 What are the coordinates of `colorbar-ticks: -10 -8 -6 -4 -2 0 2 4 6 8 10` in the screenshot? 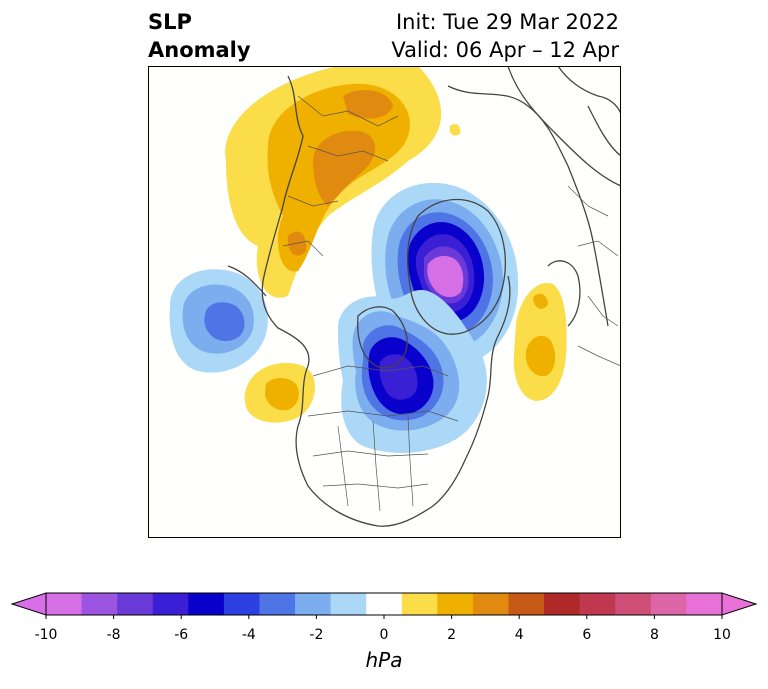 It's located at (383, 629).